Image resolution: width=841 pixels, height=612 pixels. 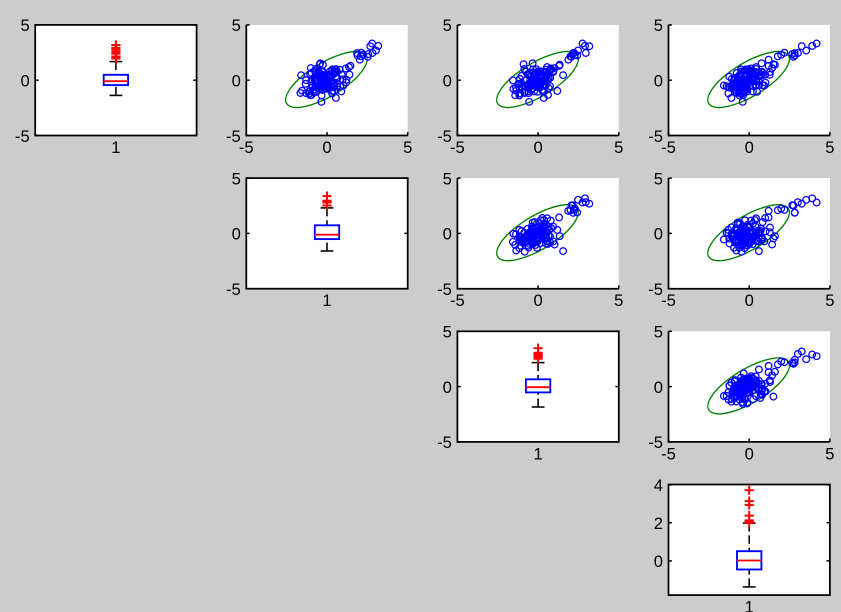 I want to click on svg-text: 2, so click(x=658, y=523).